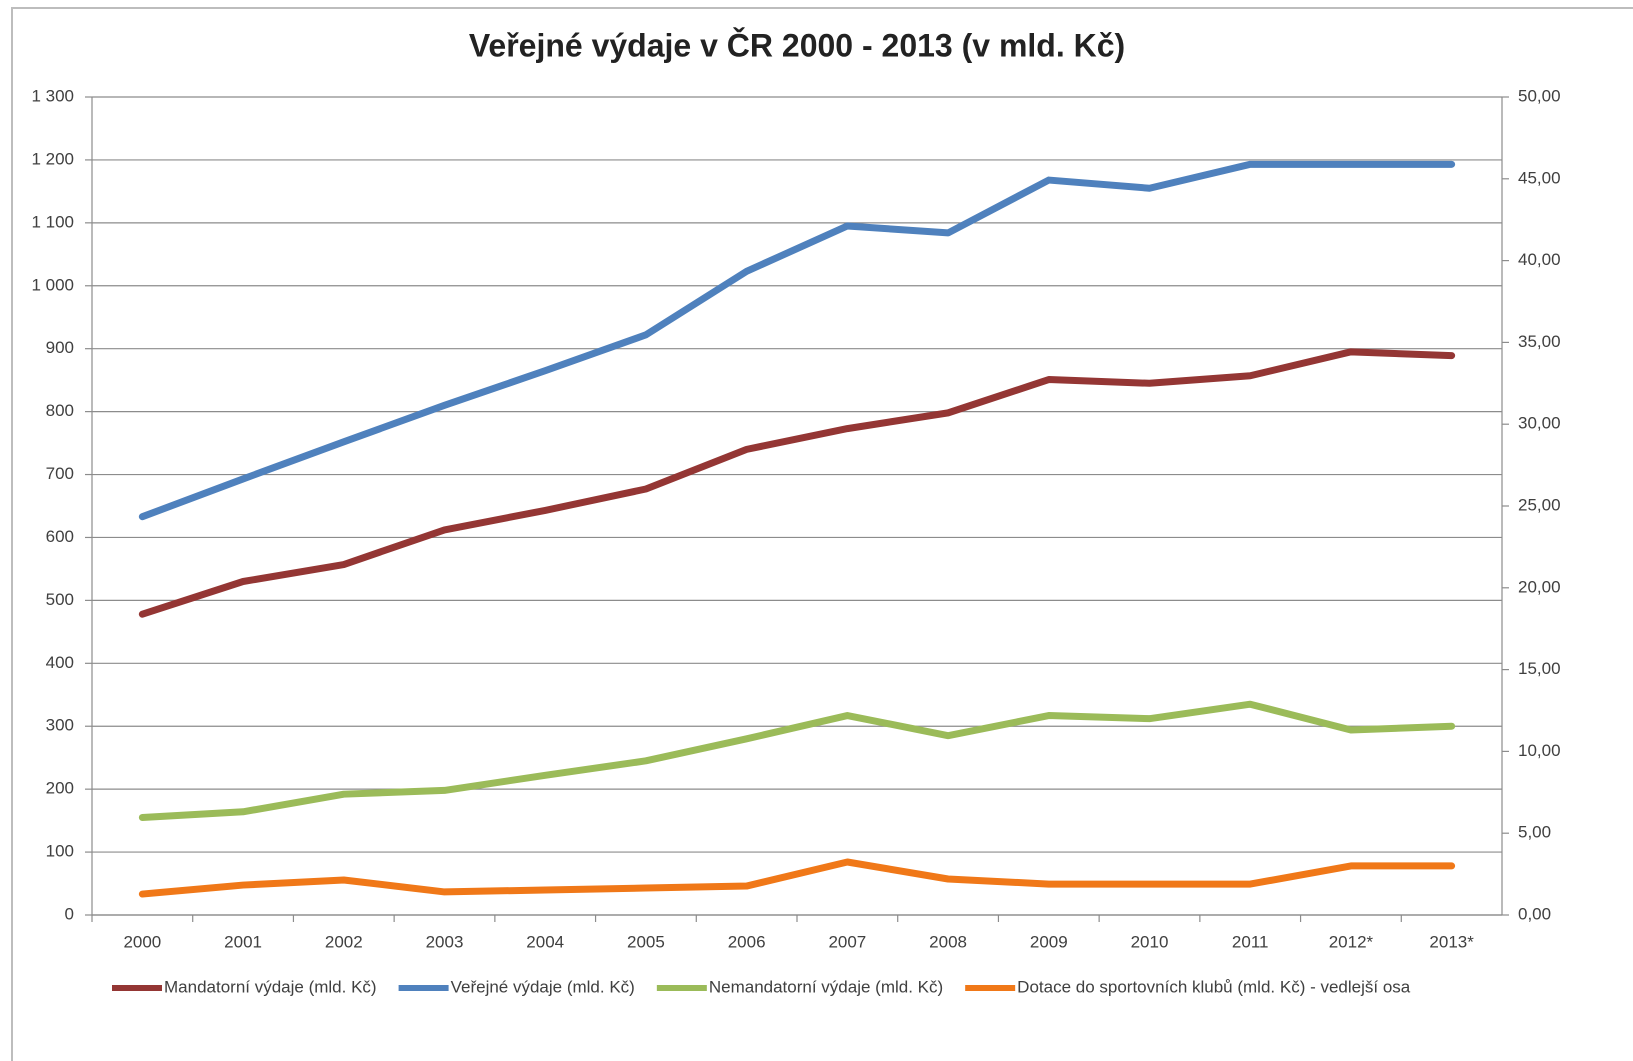 Image resolution: width=1633 pixels, height=1061 pixels. What do you see at coordinates (1351, 941) in the screenshot?
I see `x-tick-label: 2012*` at bounding box center [1351, 941].